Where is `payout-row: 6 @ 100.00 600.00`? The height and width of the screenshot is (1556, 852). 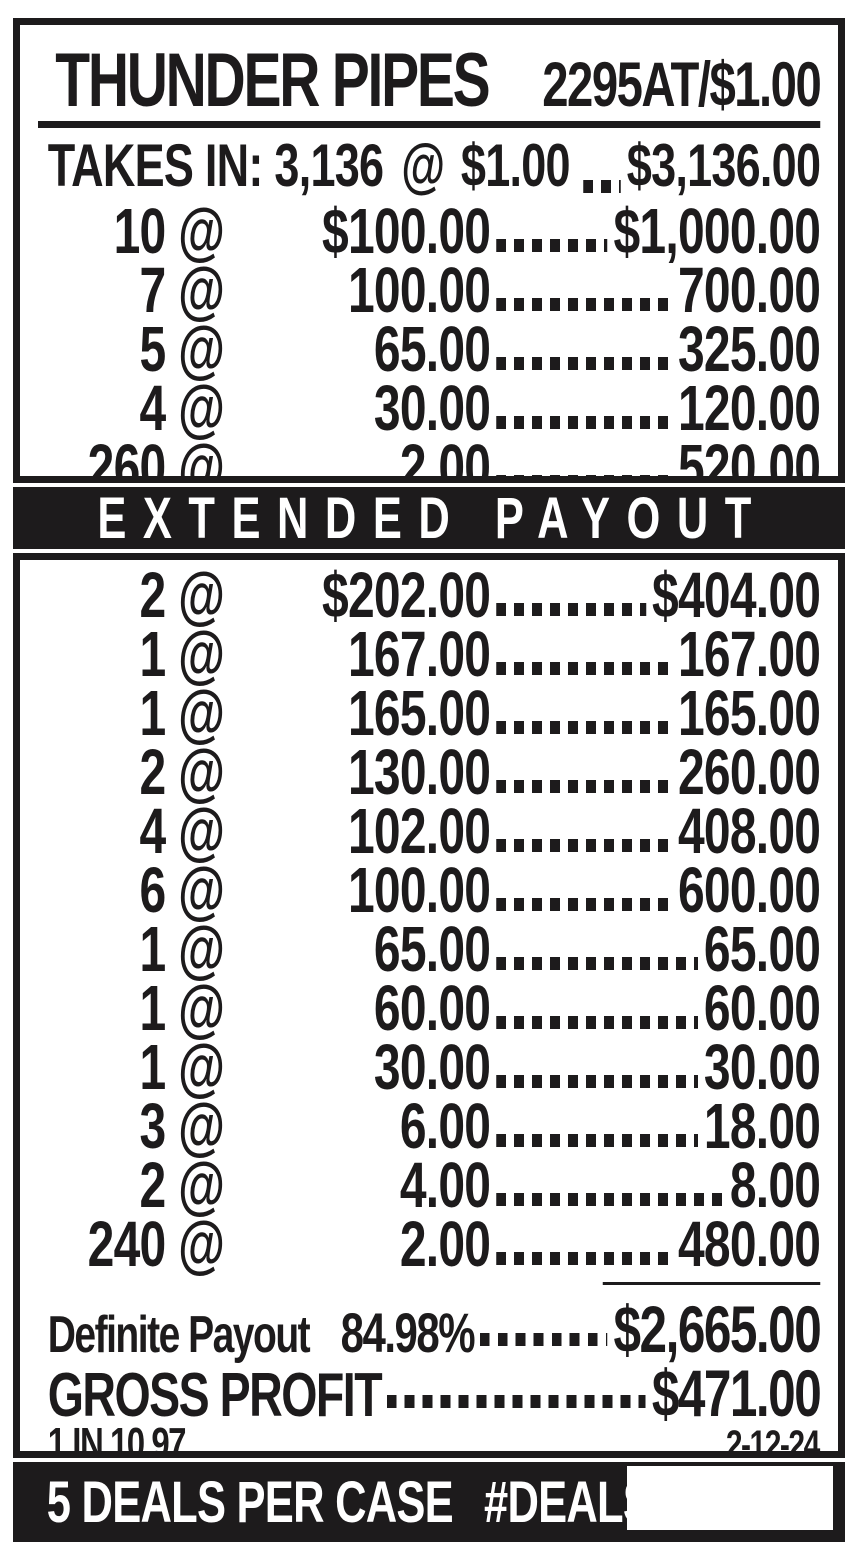 payout-row: 6 @ 100.00 600.00 is located at coordinates (429, 890).